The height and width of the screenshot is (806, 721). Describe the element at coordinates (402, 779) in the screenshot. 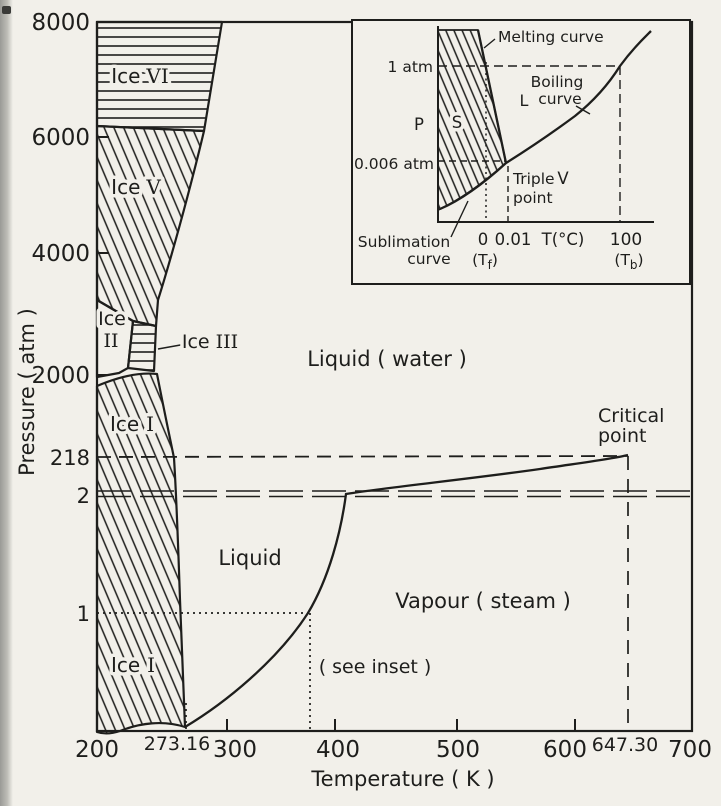

I see `x-axis-title: Temperature ( K )` at that location.